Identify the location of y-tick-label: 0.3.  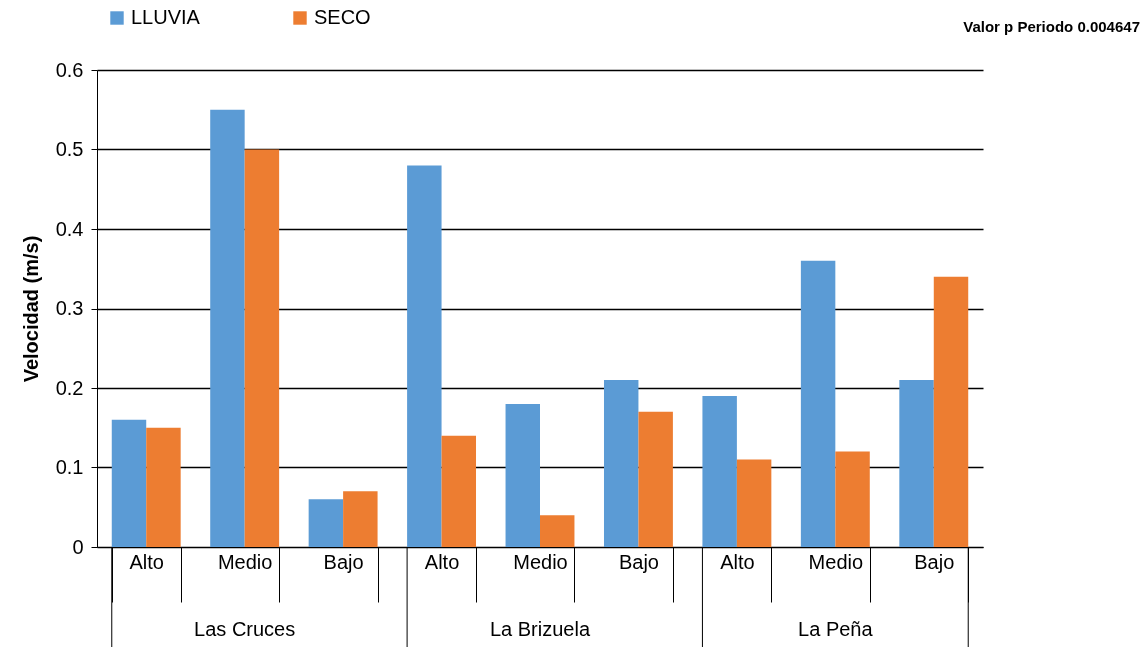
(69, 308).